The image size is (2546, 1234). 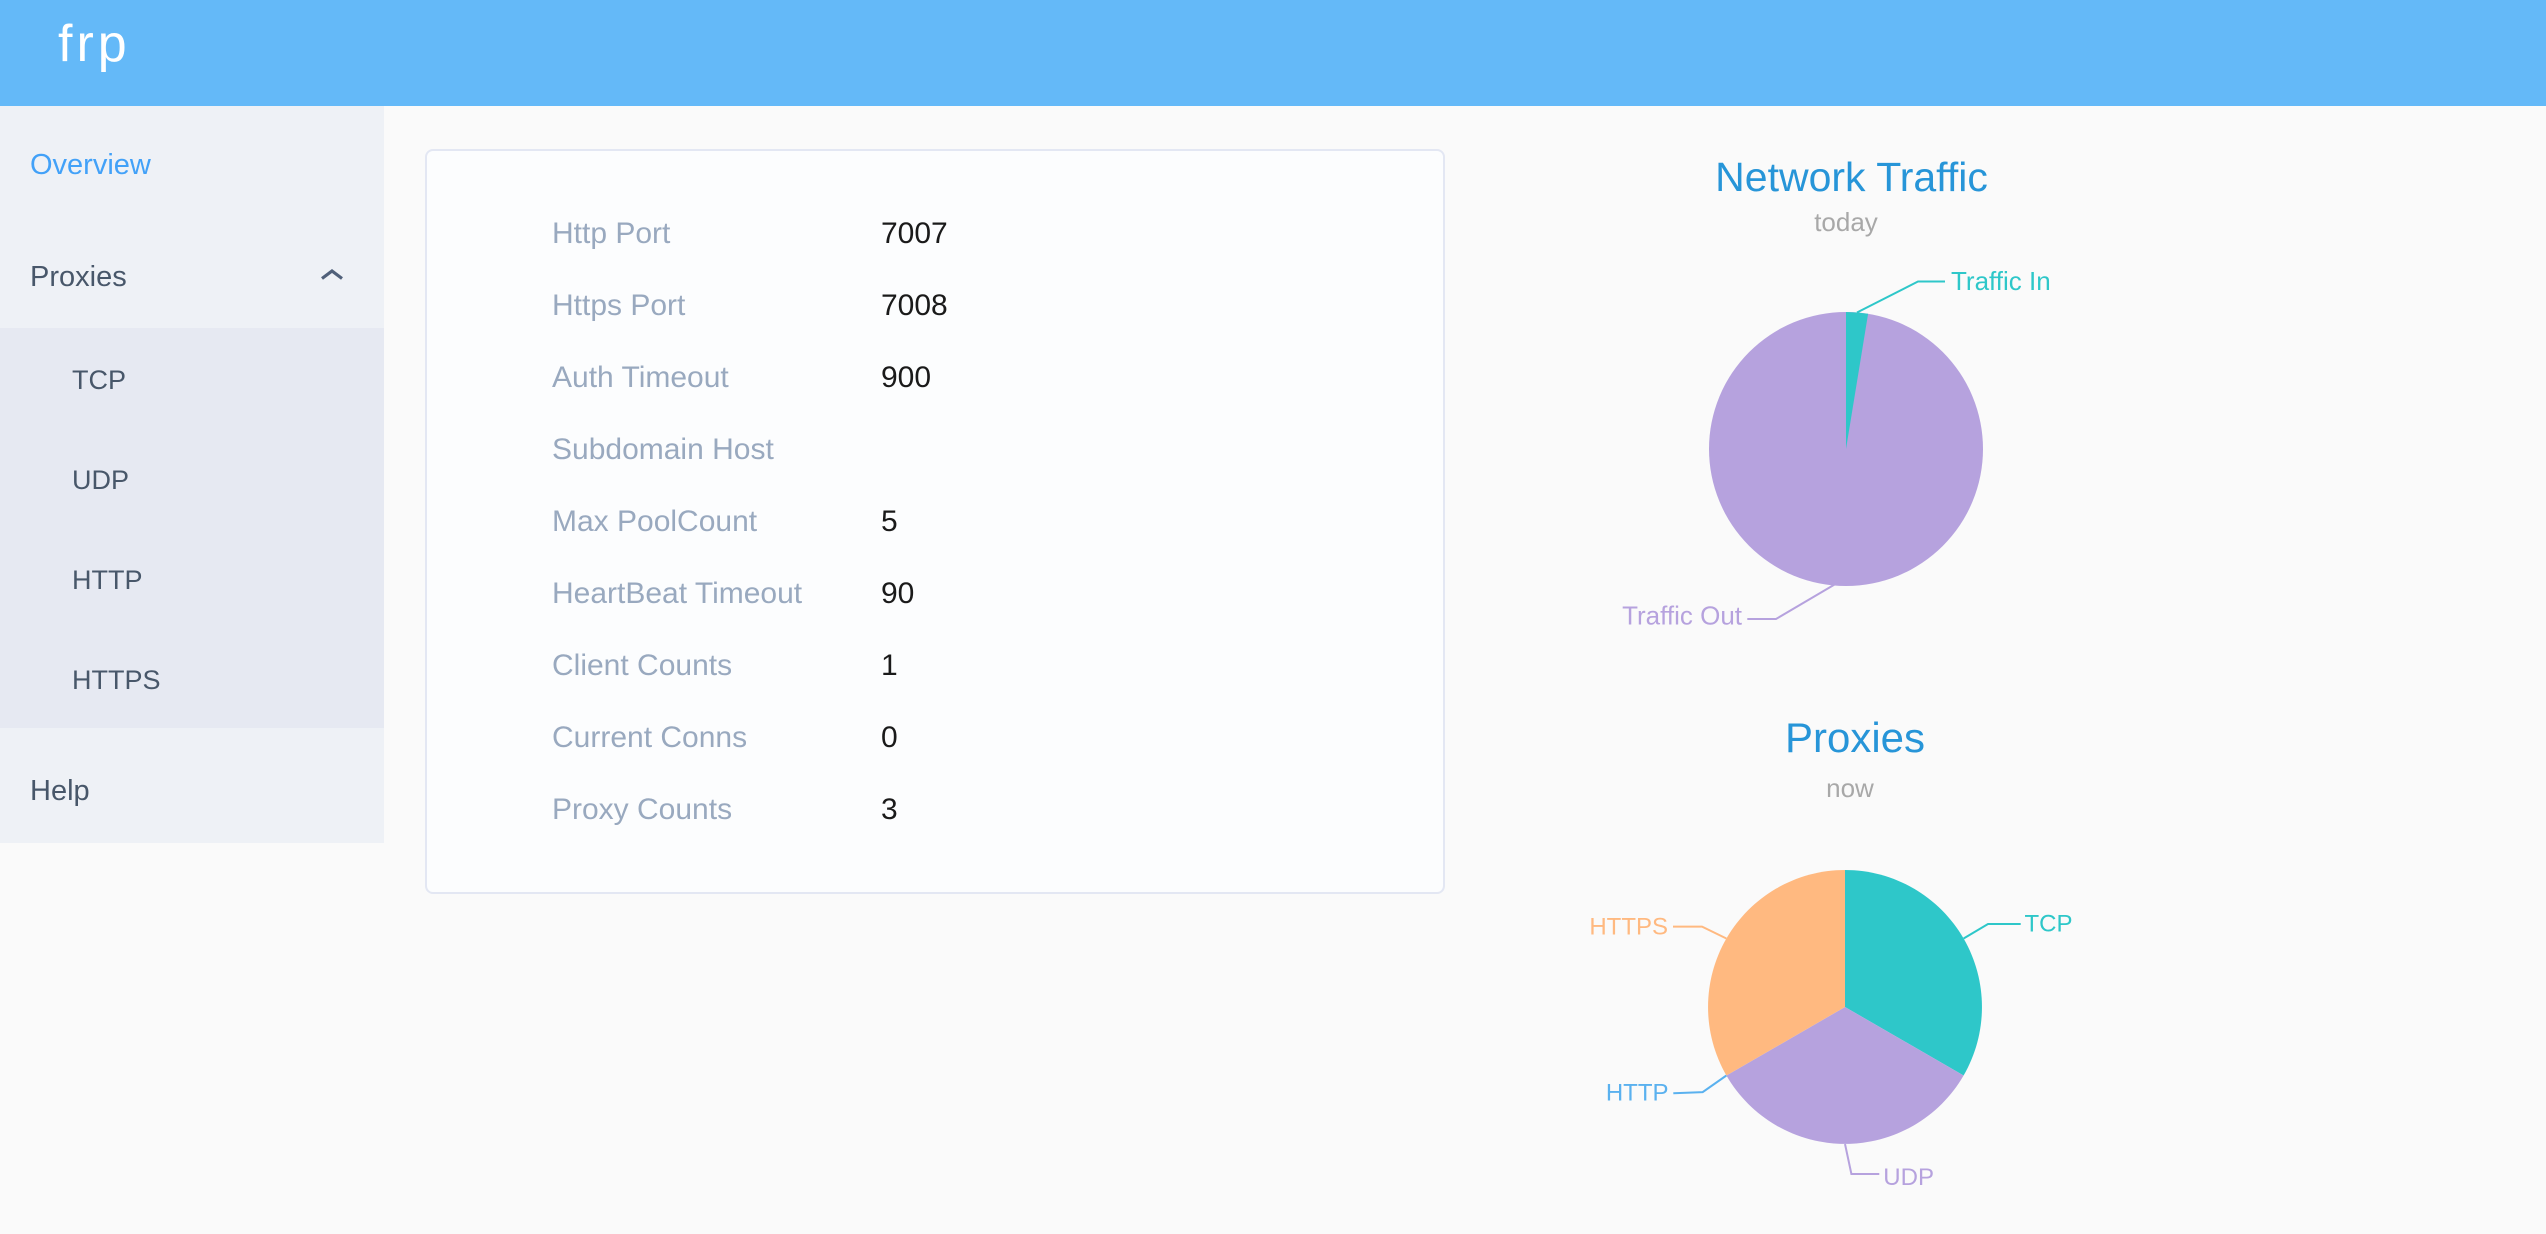 I want to click on svg-text: today, so click(x=1846, y=222).